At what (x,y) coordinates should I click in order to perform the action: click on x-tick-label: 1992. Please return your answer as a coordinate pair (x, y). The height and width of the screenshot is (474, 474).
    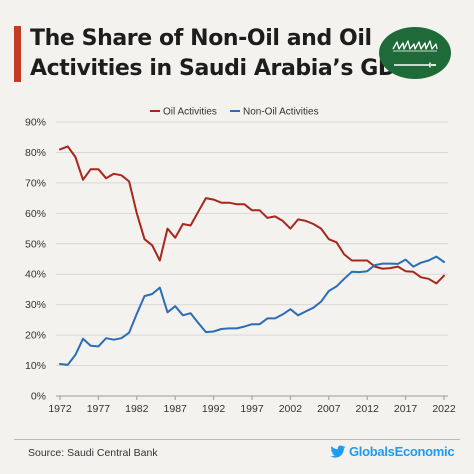
    Looking at the image, I should click on (214, 409).